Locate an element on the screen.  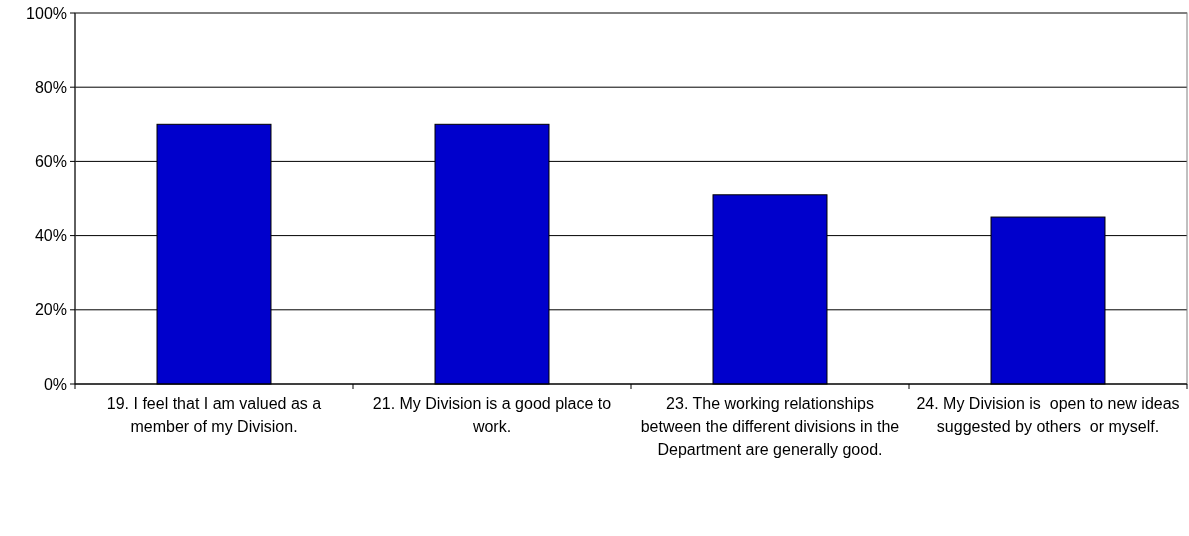
x-tick-label: 21. My Division is a good place to work. is located at coordinates (492, 415).